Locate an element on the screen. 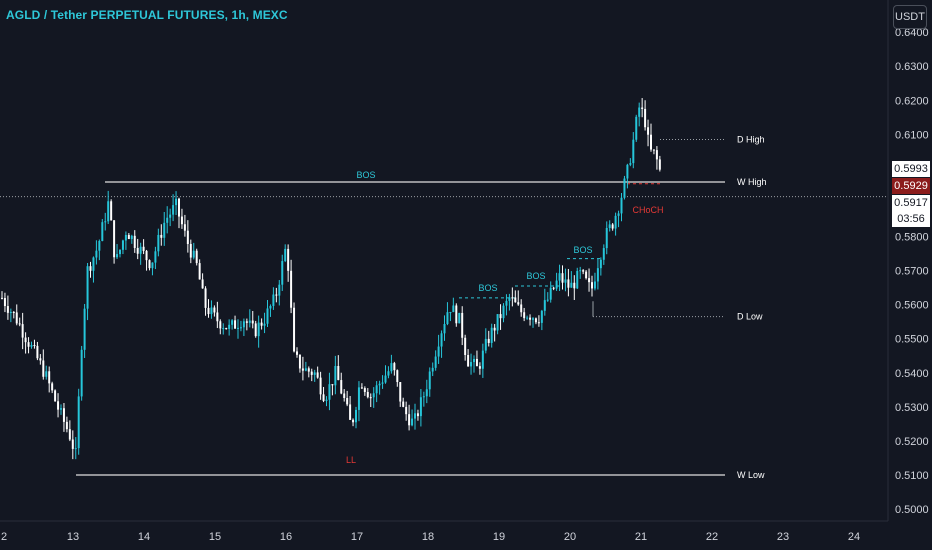 Image resolution: width=932 pixels, height=550 pixels. time-axis: 2 13 14 15 16 17 18 19 20 21 22 23 24 is located at coordinates (430, 537).